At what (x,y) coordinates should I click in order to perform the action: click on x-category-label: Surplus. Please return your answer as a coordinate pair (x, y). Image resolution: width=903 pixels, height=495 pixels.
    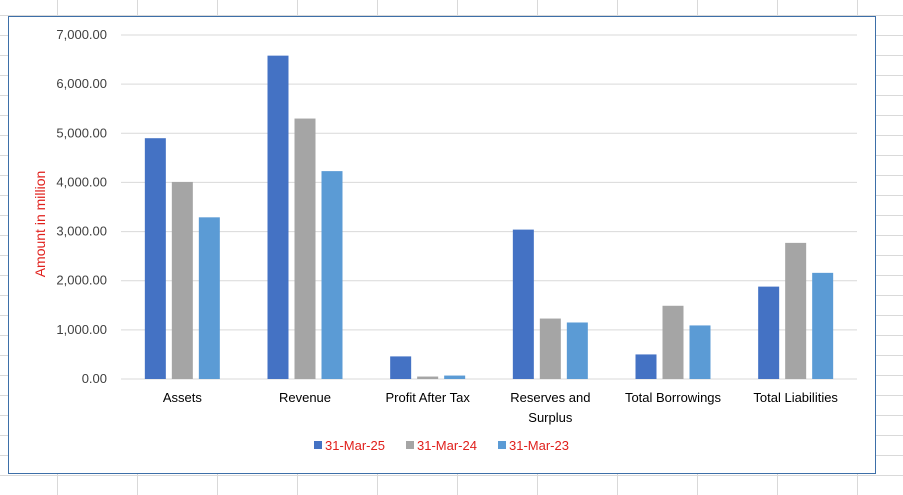
    Looking at the image, I should click on (550, 417).